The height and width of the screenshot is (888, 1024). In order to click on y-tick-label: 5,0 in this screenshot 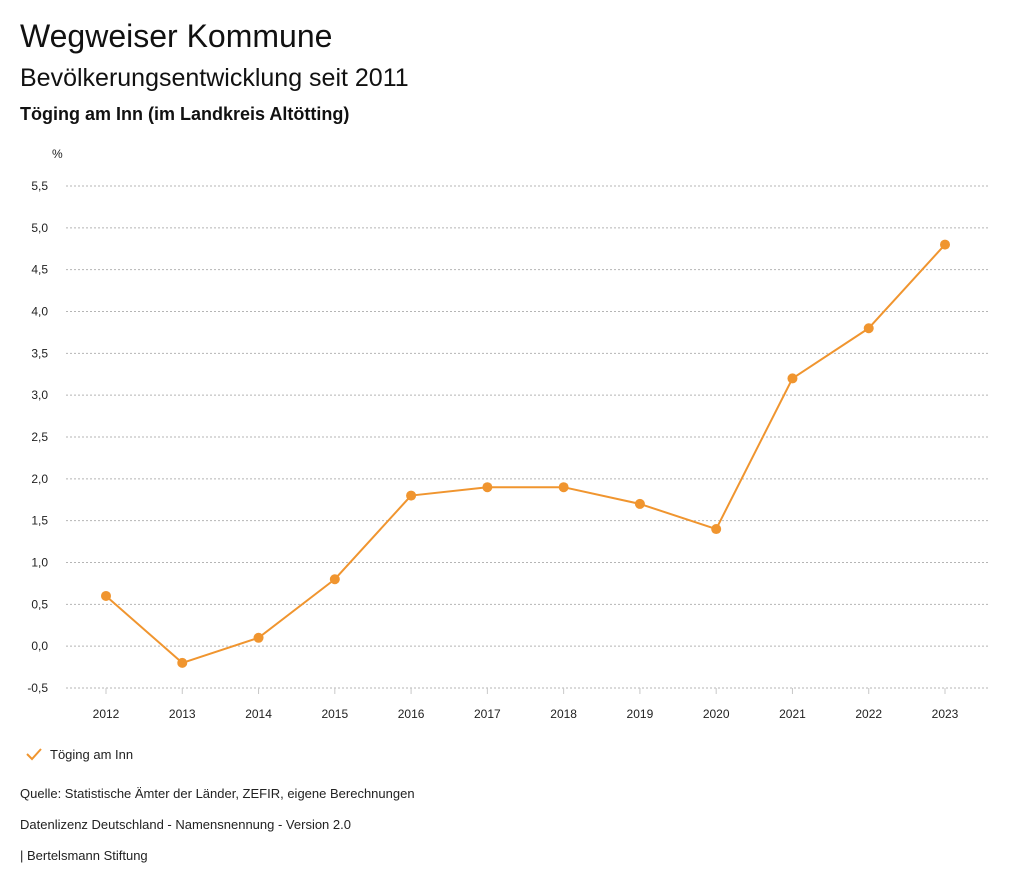, I will do `click(39, 228)`.